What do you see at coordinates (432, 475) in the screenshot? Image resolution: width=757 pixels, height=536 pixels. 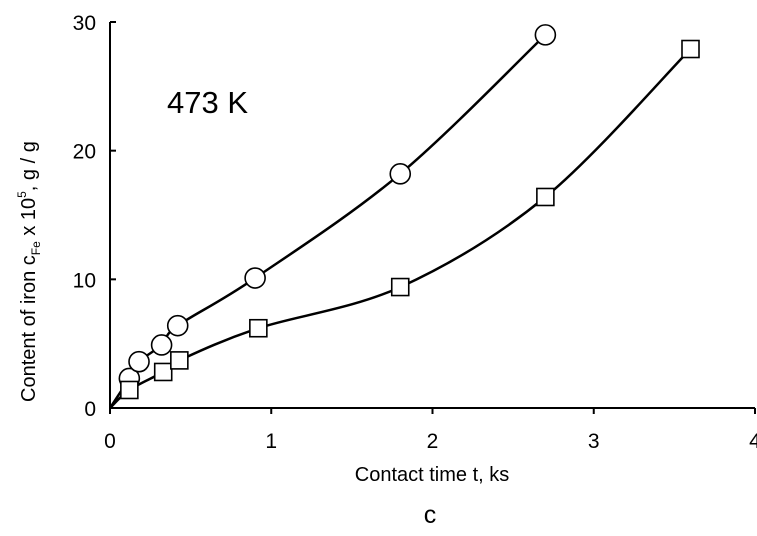 I see `x-axis-label: Contact time t, ks` at bounding box center [432, 475].